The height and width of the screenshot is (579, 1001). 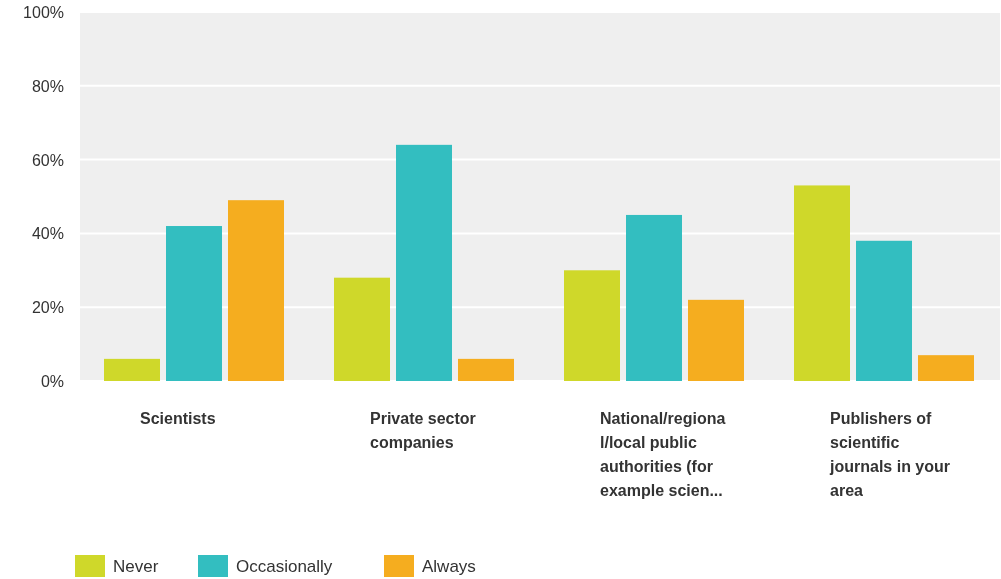 What do you see at coordinates (890, 454) in the screenshot?
I see `x-tick-label: Publishers of scientific journals in your area` at bounding box center [890, 454].